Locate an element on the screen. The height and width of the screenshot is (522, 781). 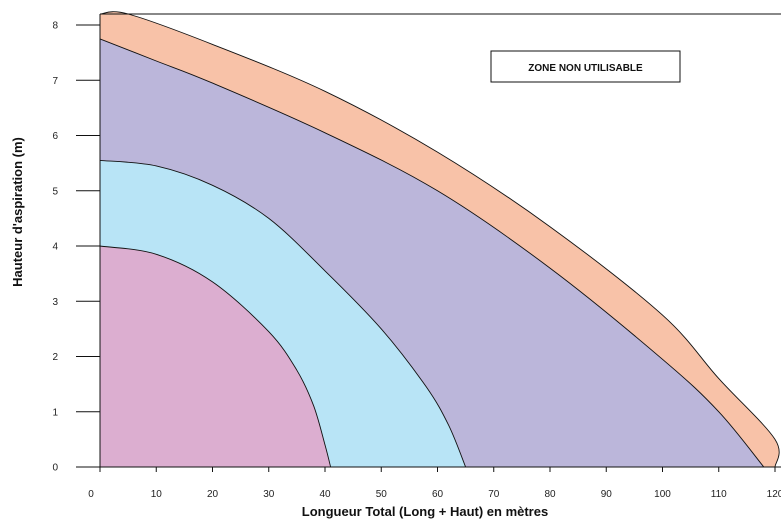
x-tick-label: 110 is located at coordinates (719, 494).